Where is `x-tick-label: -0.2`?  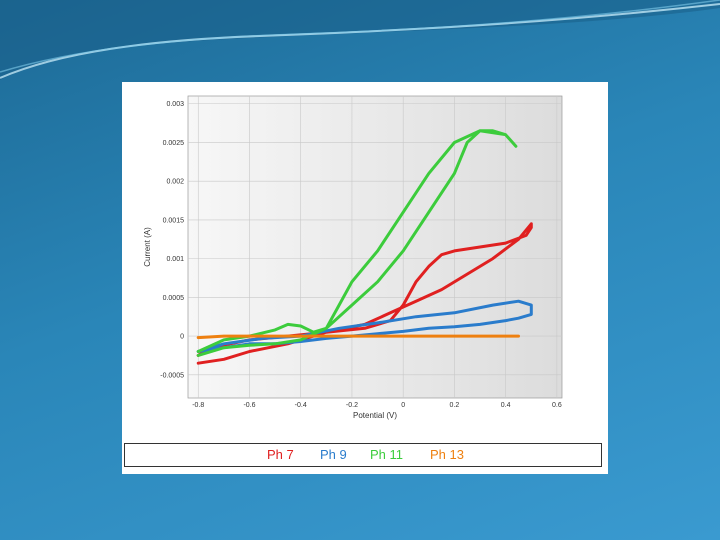
x-tick-label: -0.2 is located at coordinates (352, 405).